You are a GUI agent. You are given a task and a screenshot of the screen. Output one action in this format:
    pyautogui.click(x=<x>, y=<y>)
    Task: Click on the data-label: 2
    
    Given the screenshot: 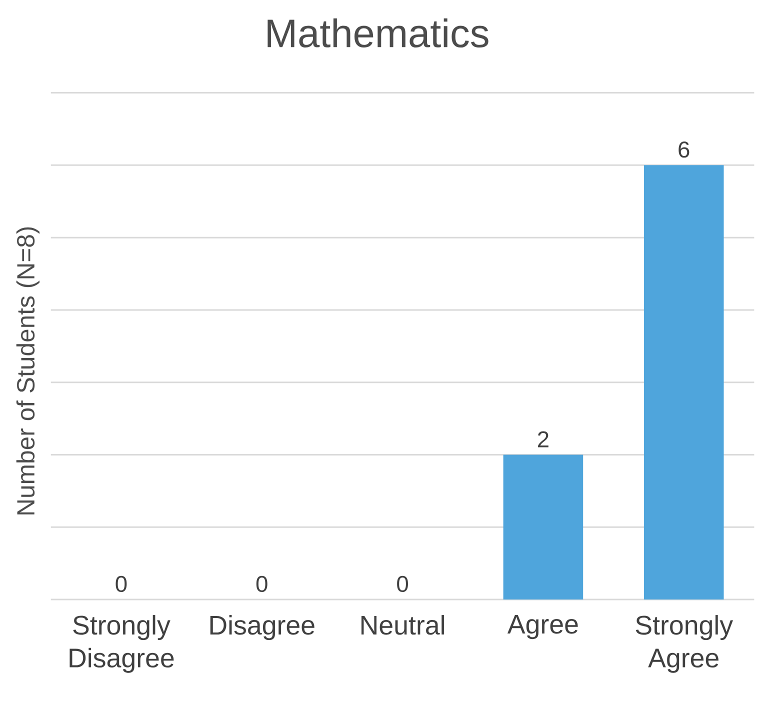 What is the action you would take?
    pyautogui.click(x=543, y=439)
    